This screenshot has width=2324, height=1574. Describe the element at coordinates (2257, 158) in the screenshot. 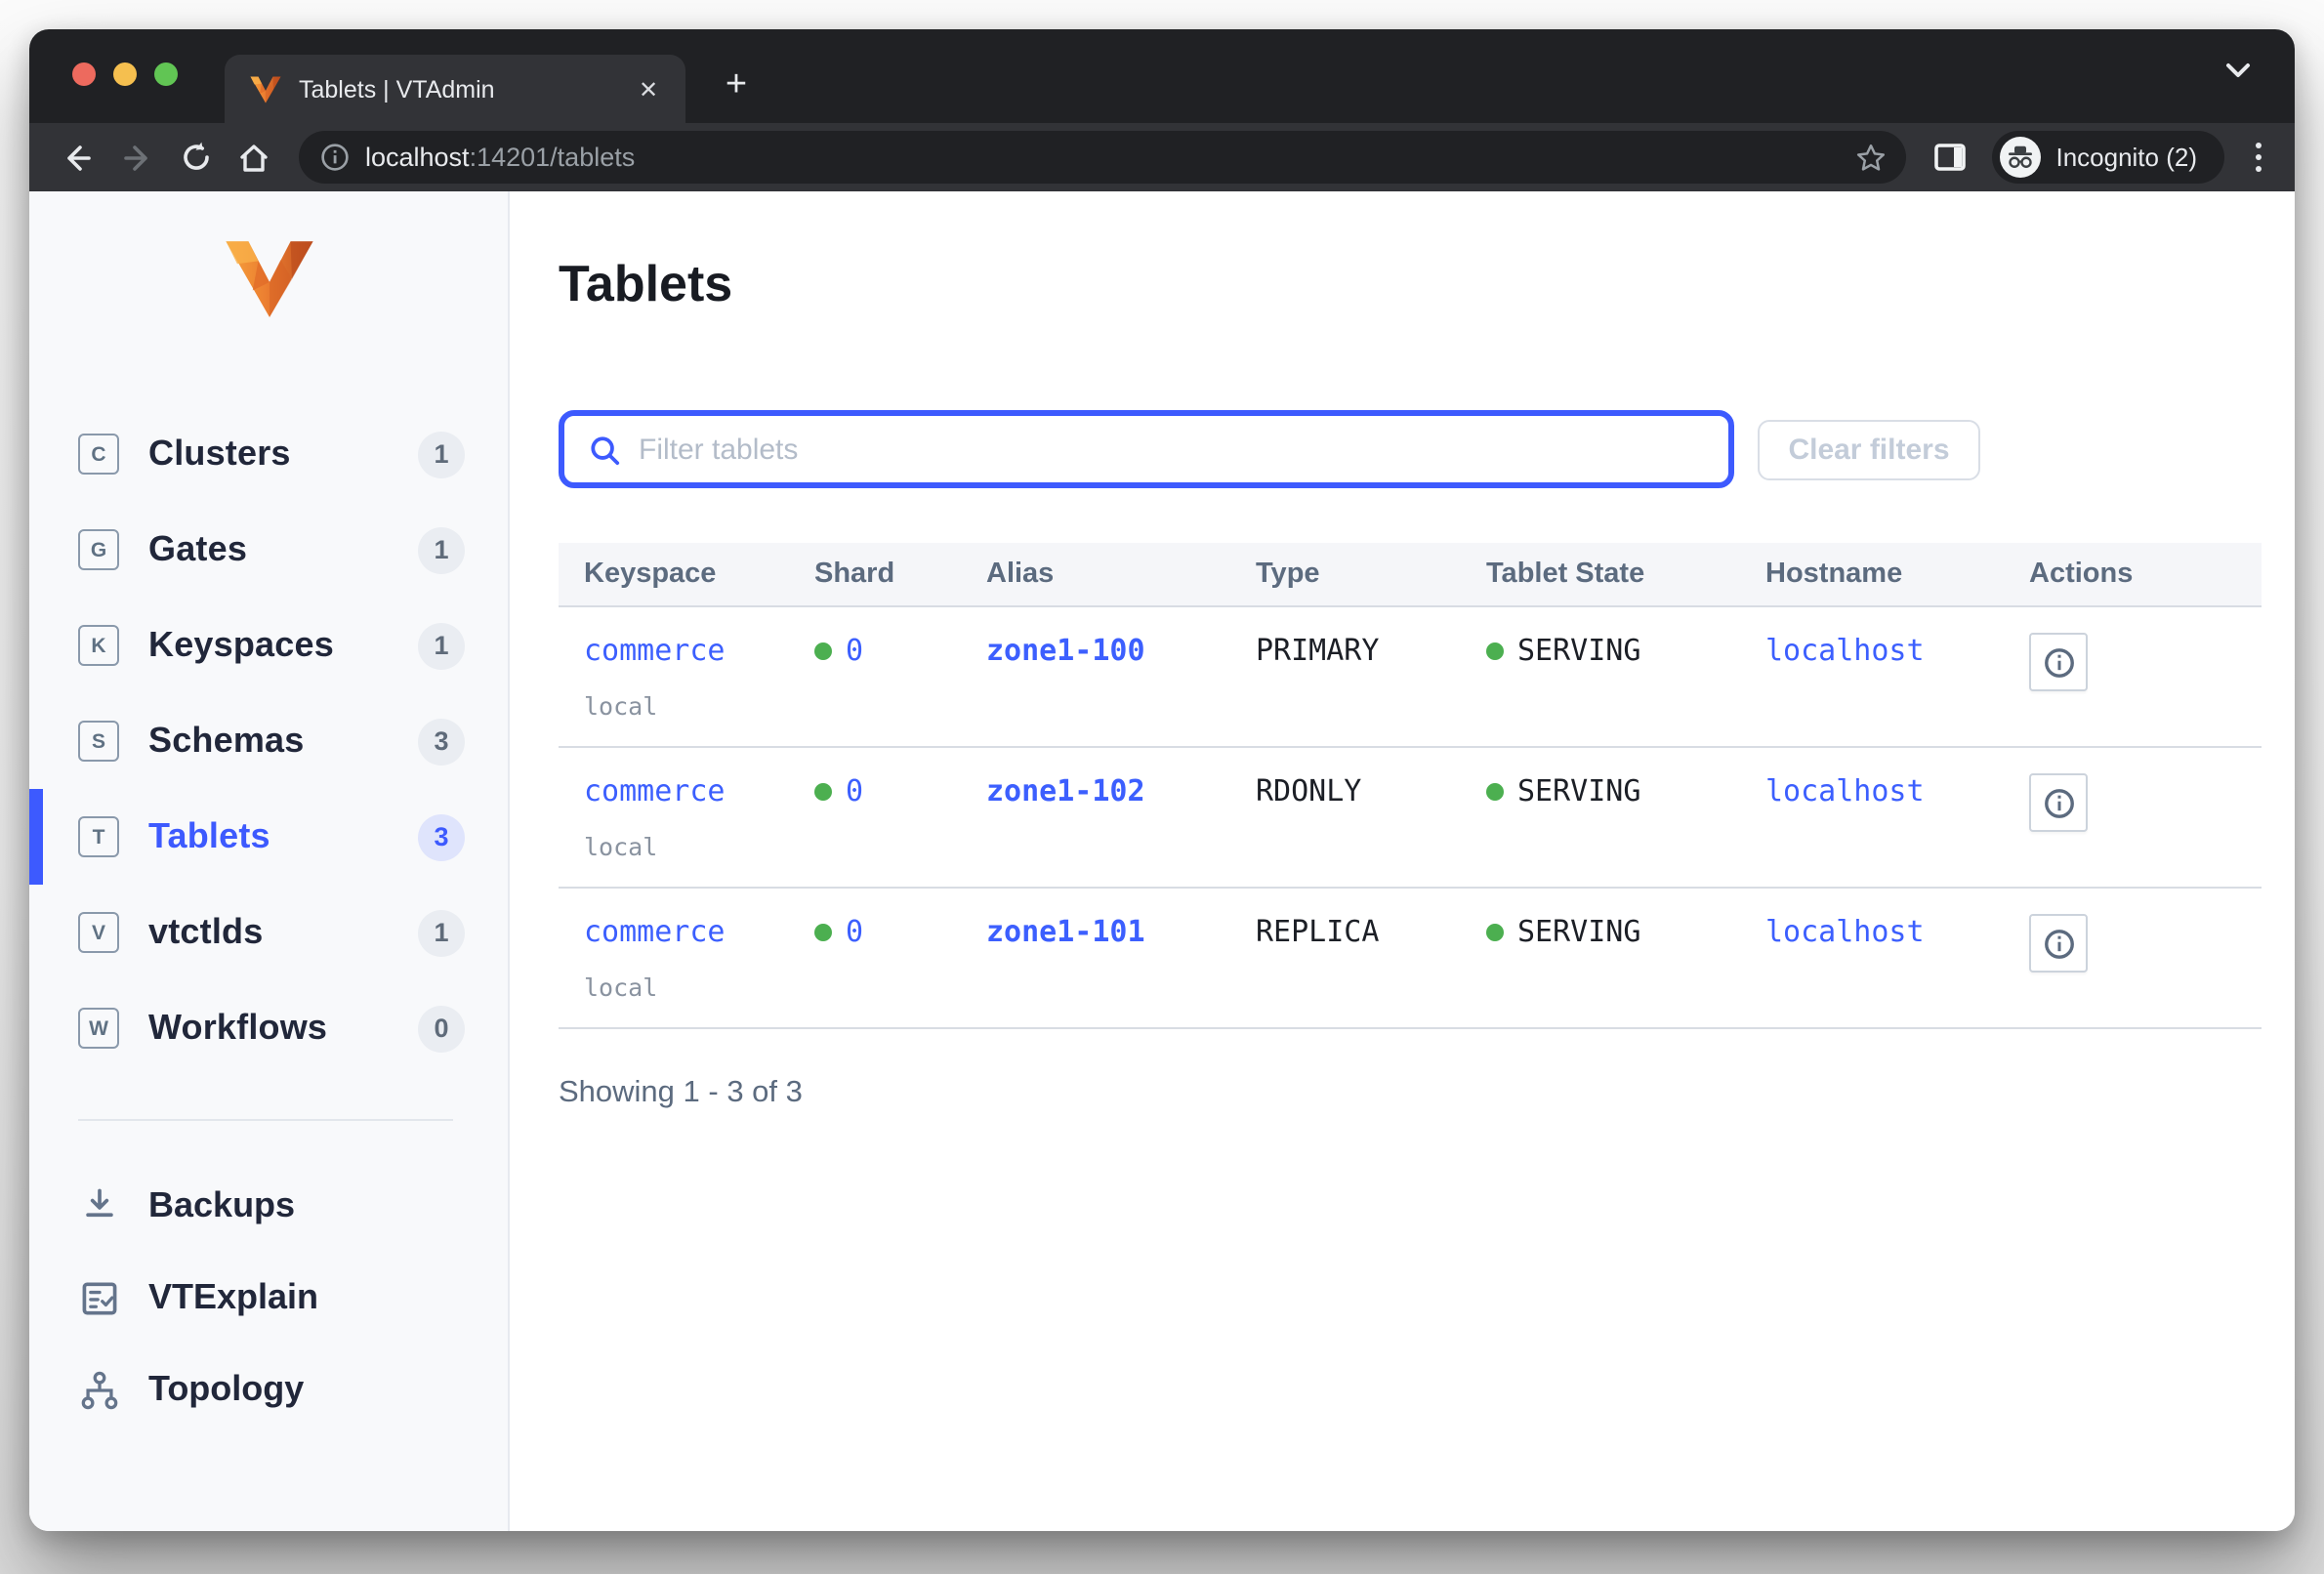

I see `browser-menu-button` at that location.